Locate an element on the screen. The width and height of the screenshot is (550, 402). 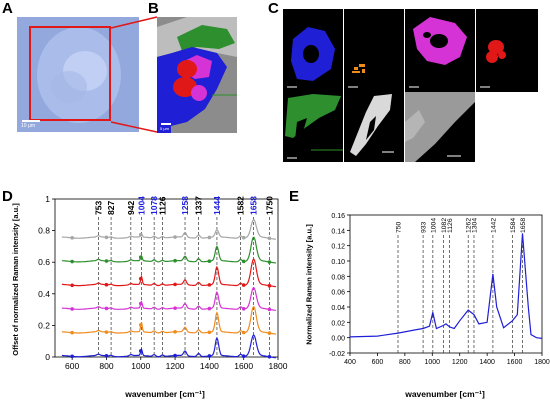
panel-c-label: C is located at coordinates (273, 8).